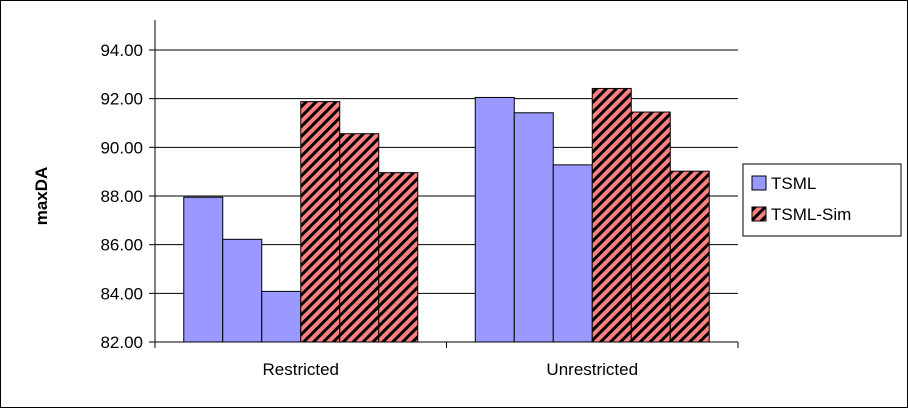 The image size is (908, 408). I want to click on legend-box, so click(822, 200).